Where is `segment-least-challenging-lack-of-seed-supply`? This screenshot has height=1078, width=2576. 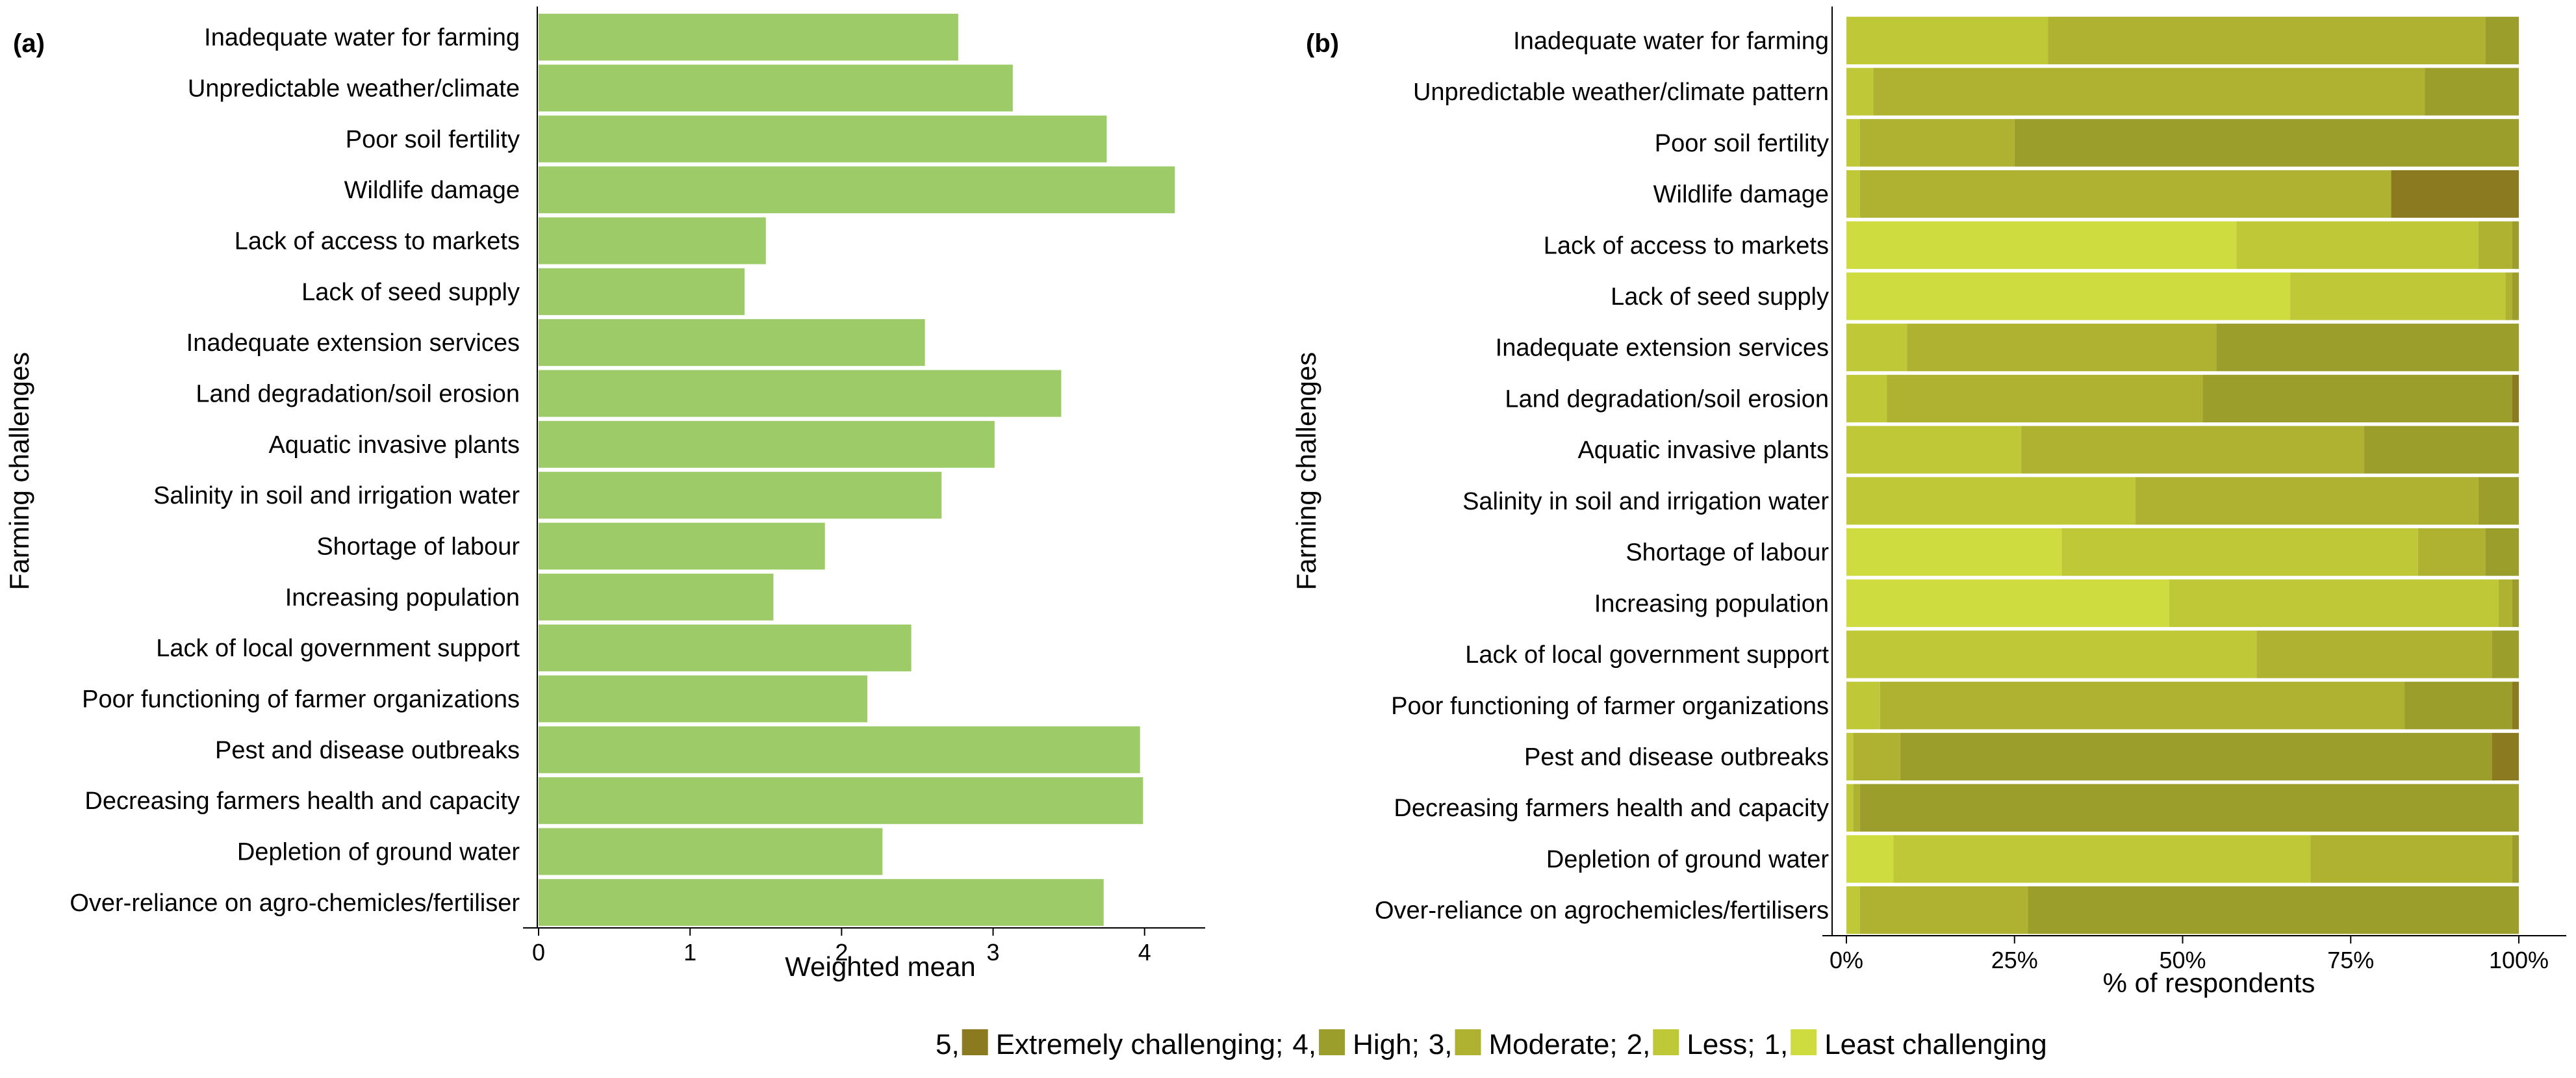 segment-least-challenging-lack-of-seed-supply is located at coordinates (2068, 296).